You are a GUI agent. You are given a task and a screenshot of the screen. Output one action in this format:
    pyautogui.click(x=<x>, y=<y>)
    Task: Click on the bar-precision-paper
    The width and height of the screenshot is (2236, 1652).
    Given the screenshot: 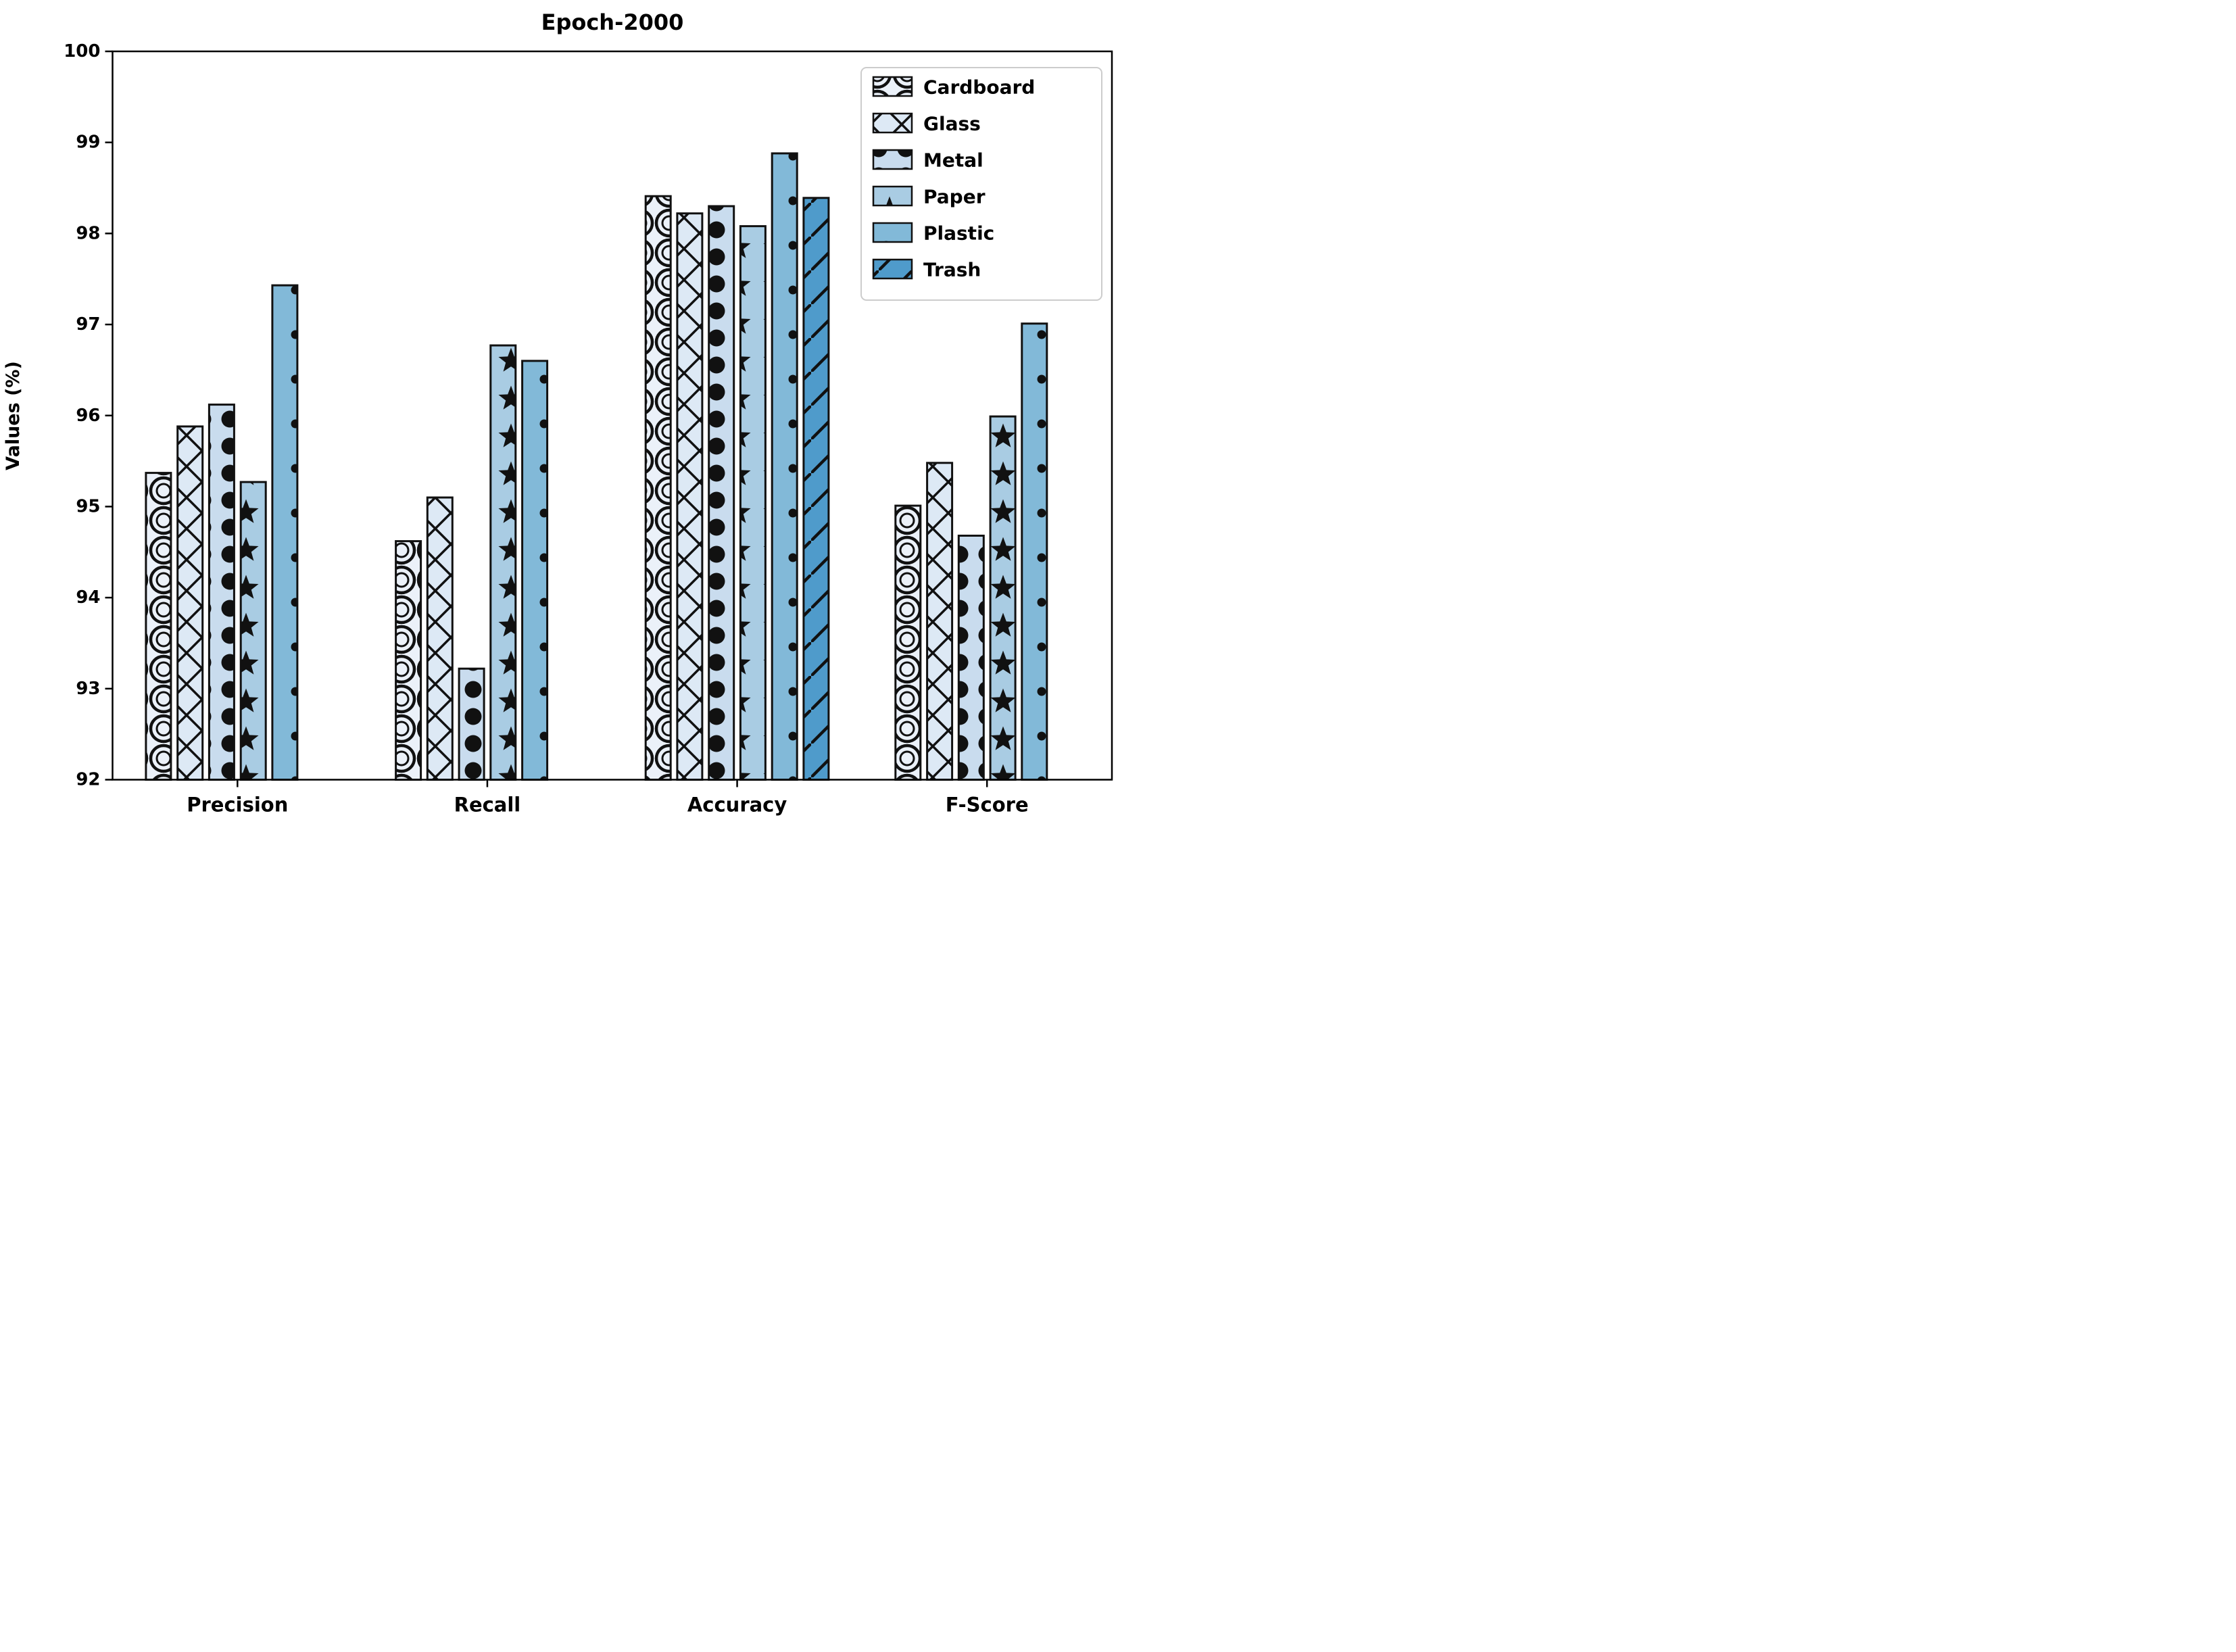 What is the action you would take?
    pyautogui.click(x=253, y=631)
    